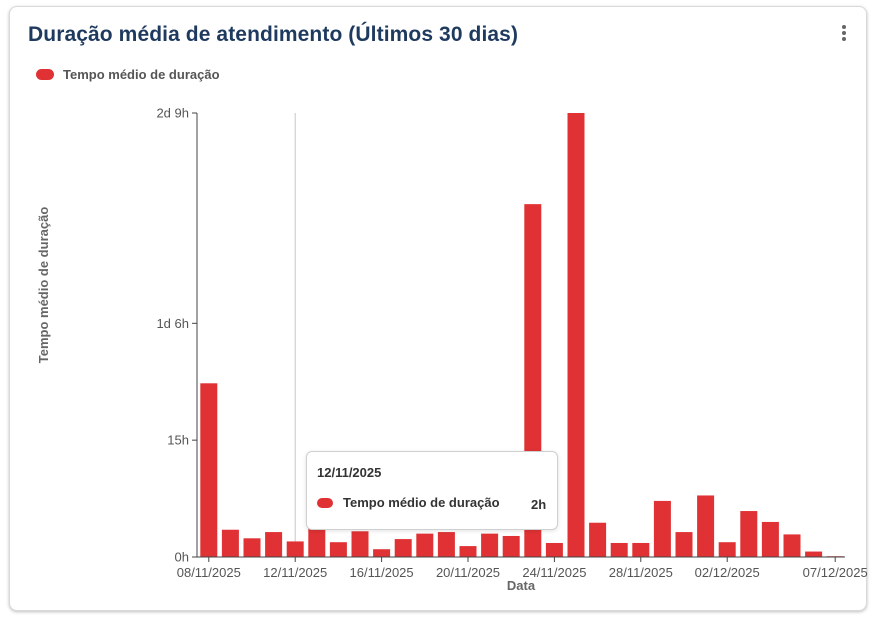 This screenshot has height=620, width=877. Describe the element at coordinates (382, 572) in the screenshot. I see `x-tick-label: 16/11/2025` at that location.